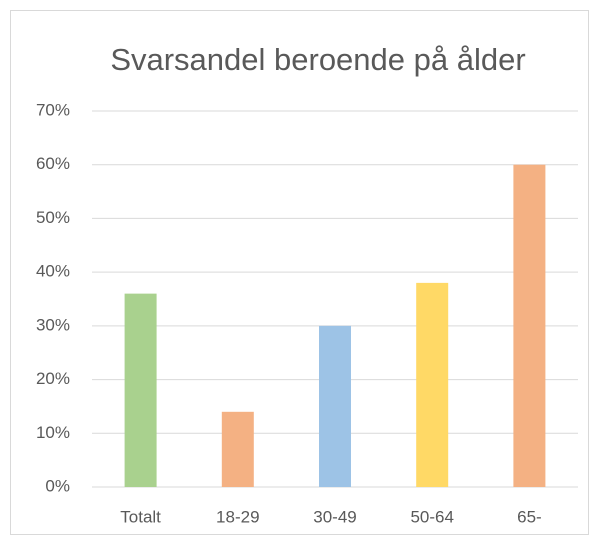 The height and width of the screenshot is (542, 593). I want to click on y-tick-label: 0%, so click(57, 485).